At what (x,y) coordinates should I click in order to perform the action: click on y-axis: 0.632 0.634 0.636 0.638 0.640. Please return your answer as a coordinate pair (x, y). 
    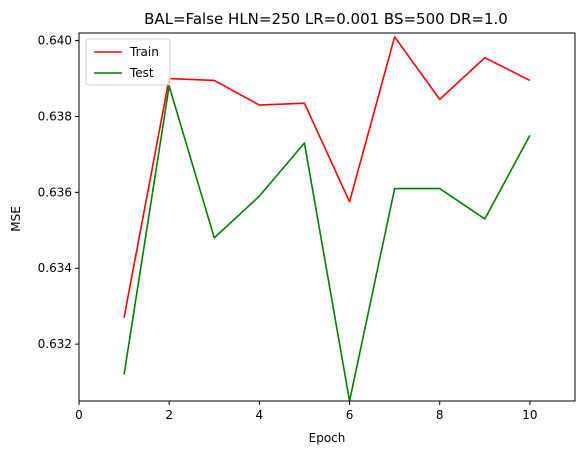
    Looking at the image, I should click on (58, 192).